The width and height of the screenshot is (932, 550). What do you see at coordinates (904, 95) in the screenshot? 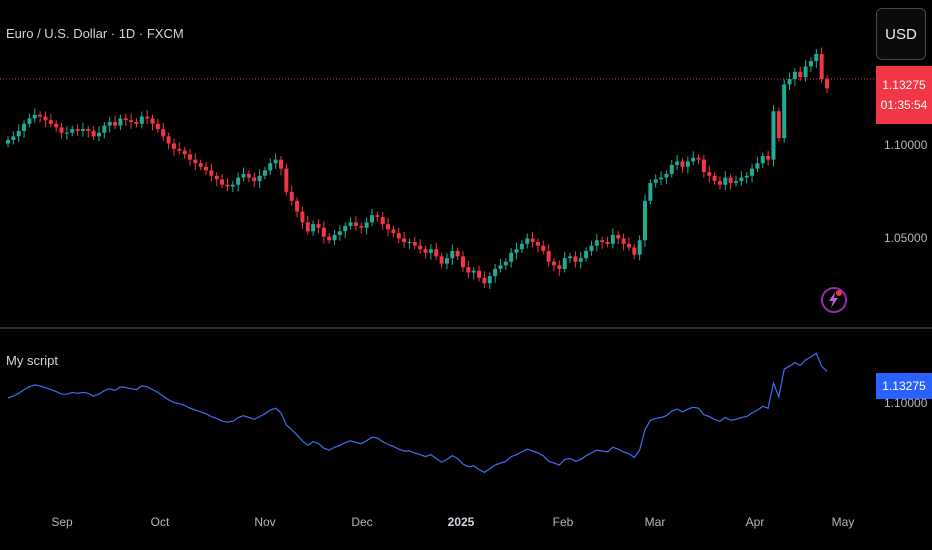
I see `last-price-tag: 1.13275 01:35:54` at bounding box center [904, 95].